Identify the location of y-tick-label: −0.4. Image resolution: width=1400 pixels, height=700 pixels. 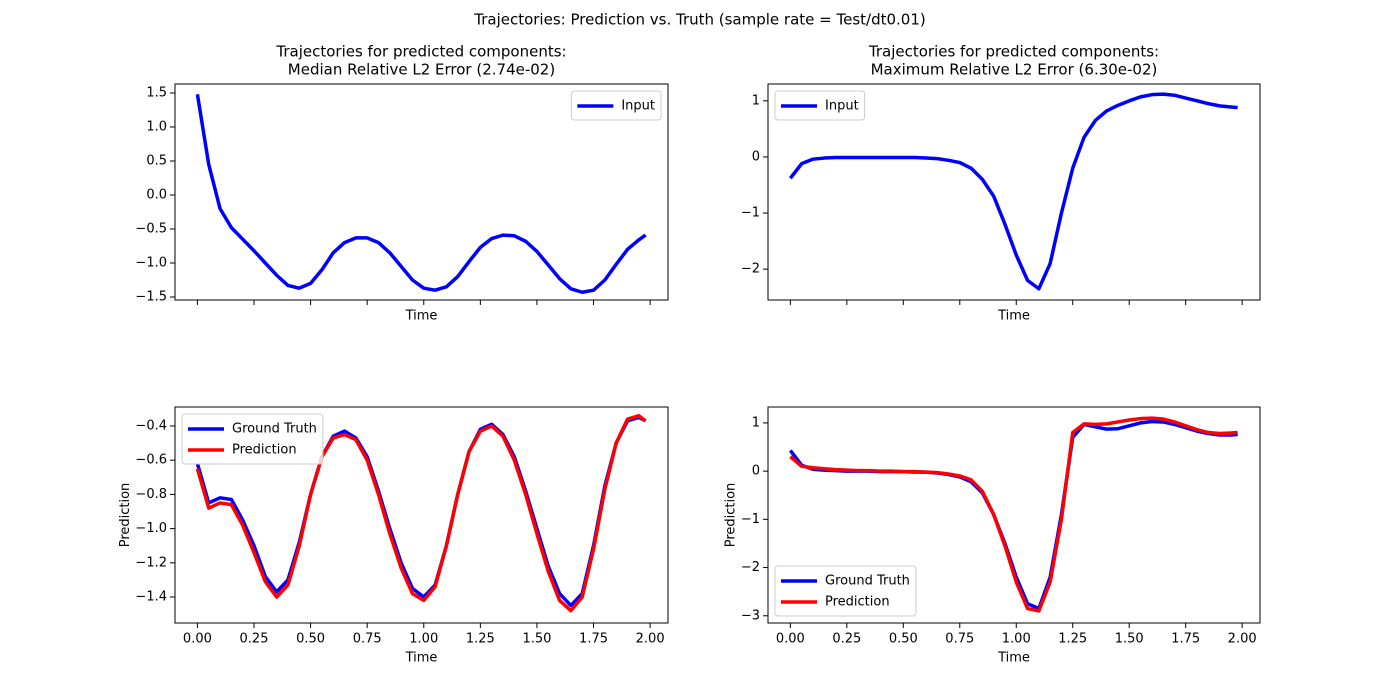
(151, 425).